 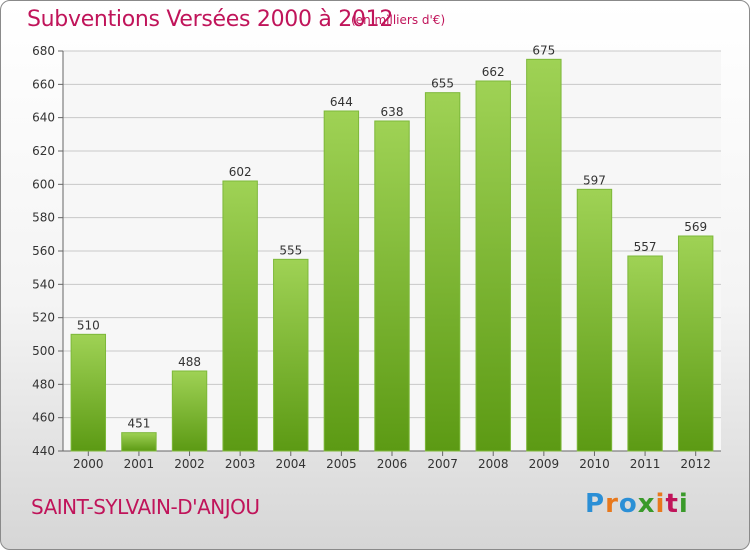 What do you see at coordinates (645, 353) in the screenshot?
I see `bar-2011` at bounding box center [645, 353].